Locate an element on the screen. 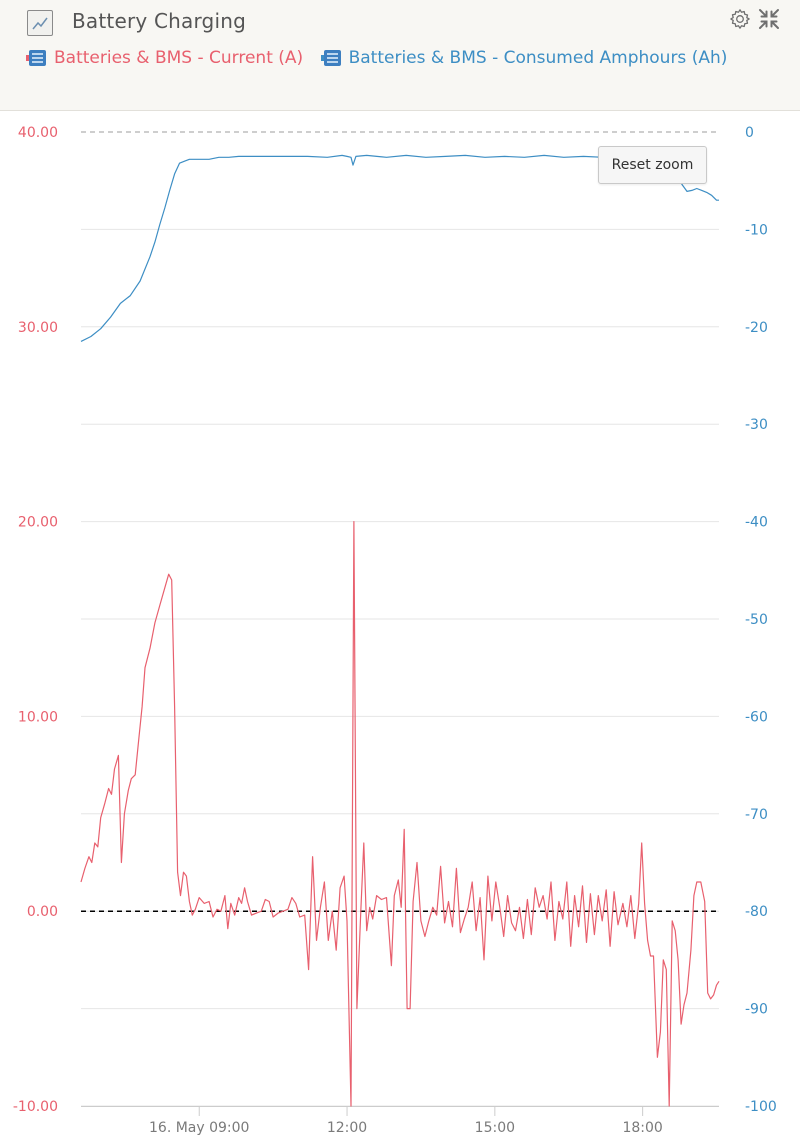 This screenshot has width=800, height=1140. x-tick-label: 12:00 is located at coordinates (347, 1128).